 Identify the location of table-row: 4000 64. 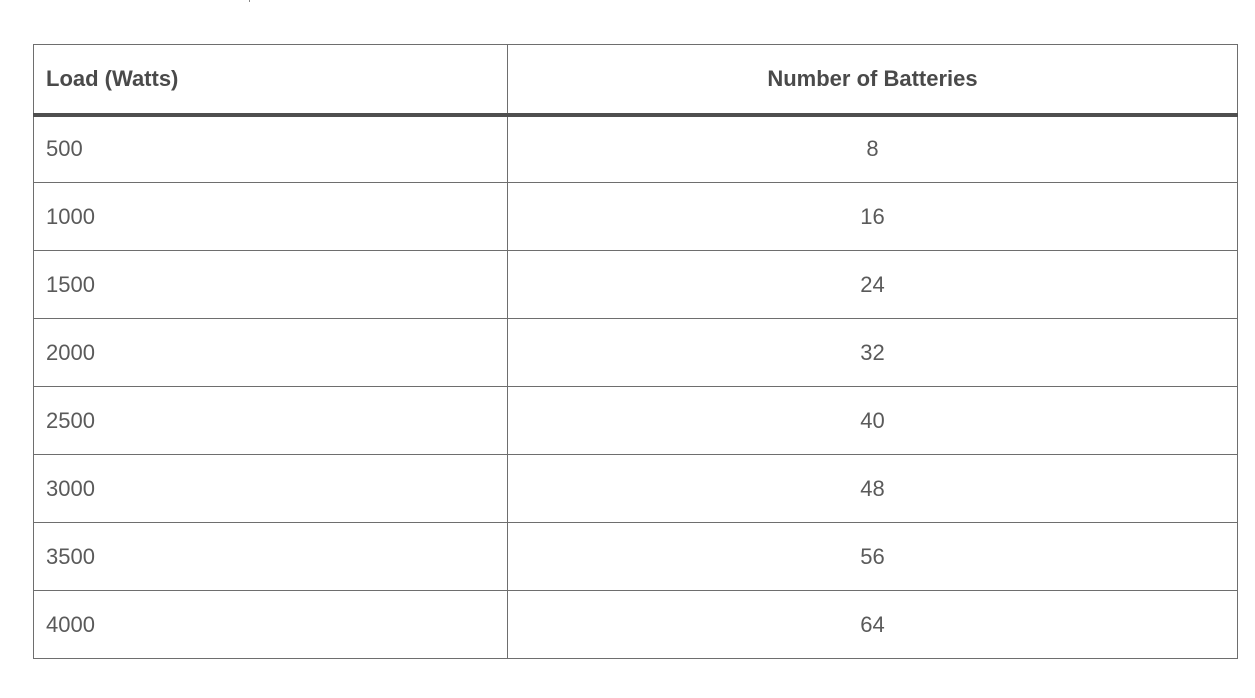
(635, 624).